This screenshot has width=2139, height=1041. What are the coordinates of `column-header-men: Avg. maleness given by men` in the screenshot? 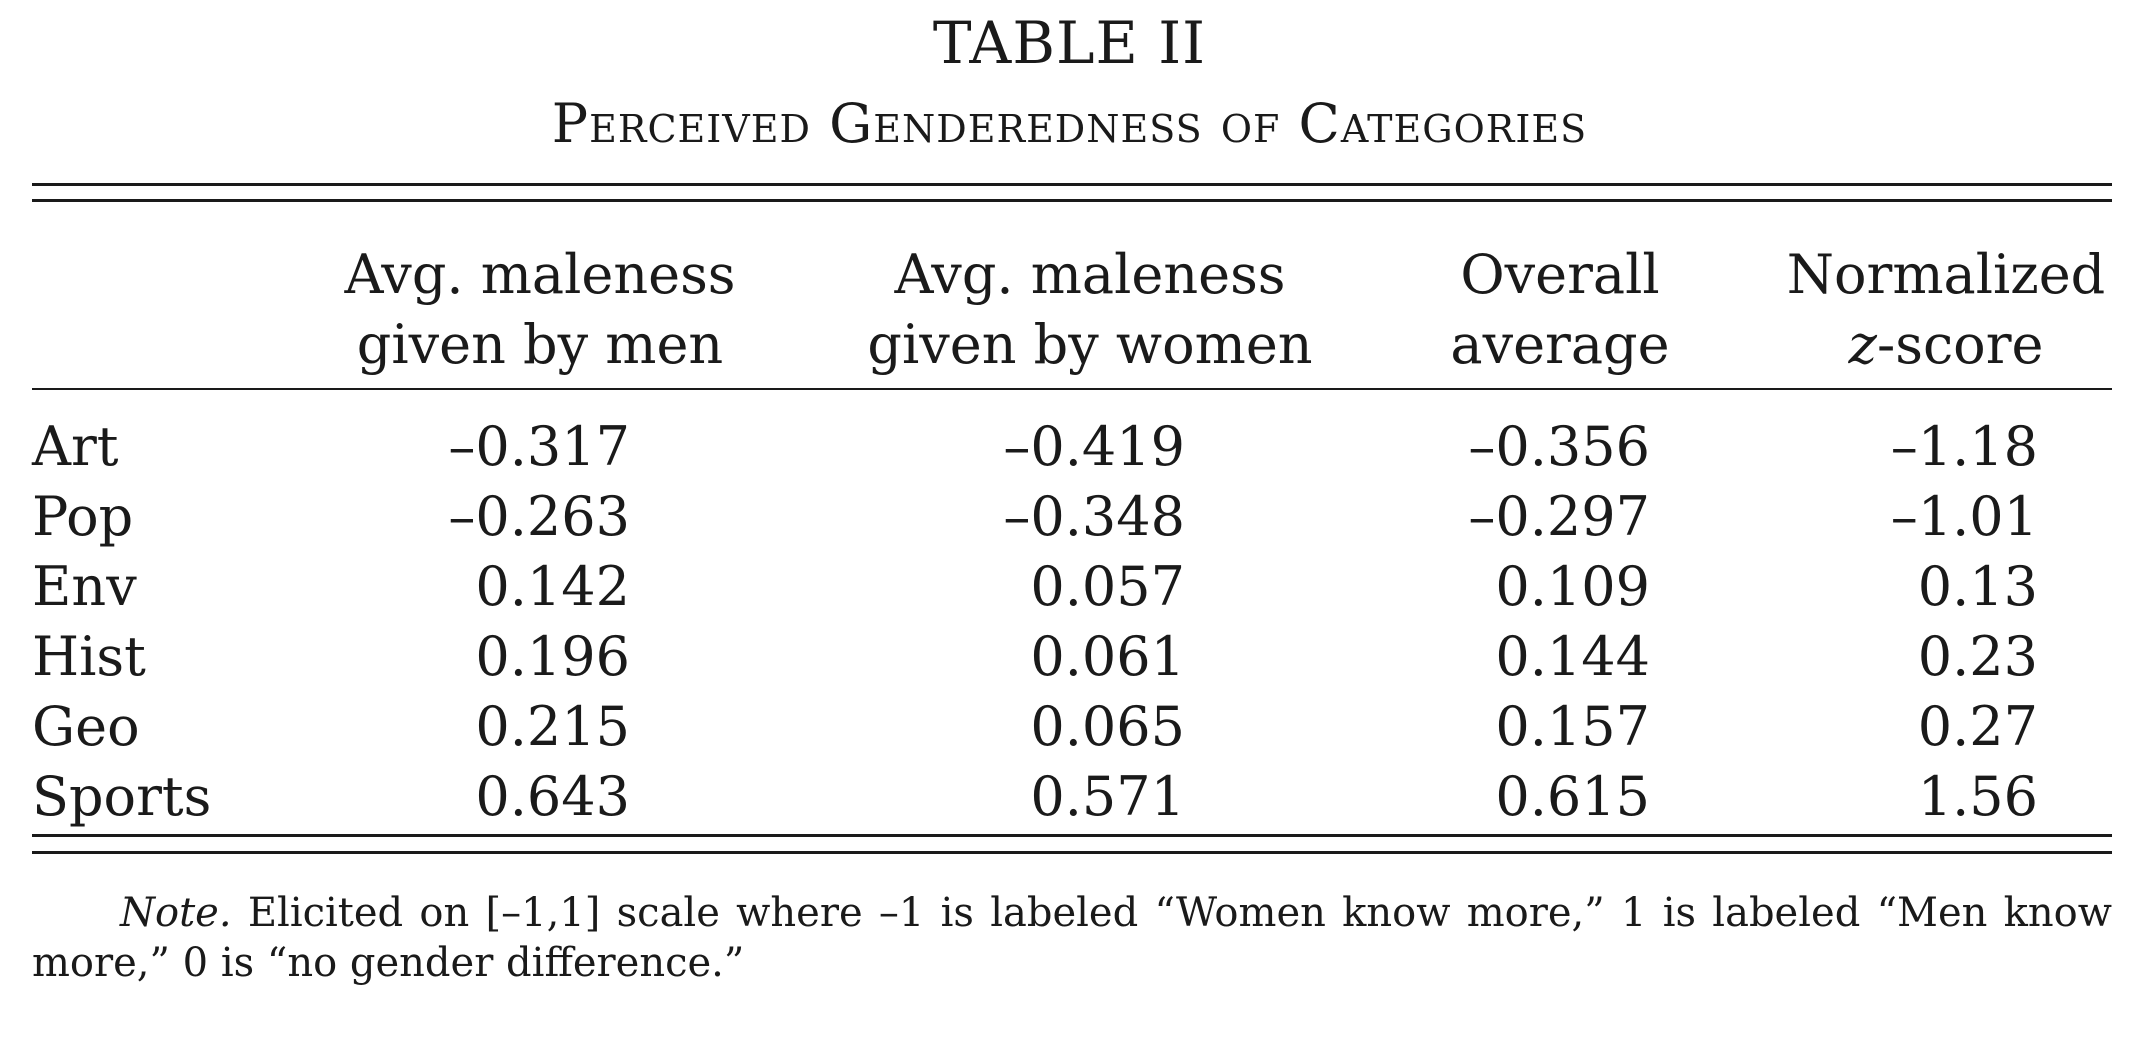 It's located at (540, 310).